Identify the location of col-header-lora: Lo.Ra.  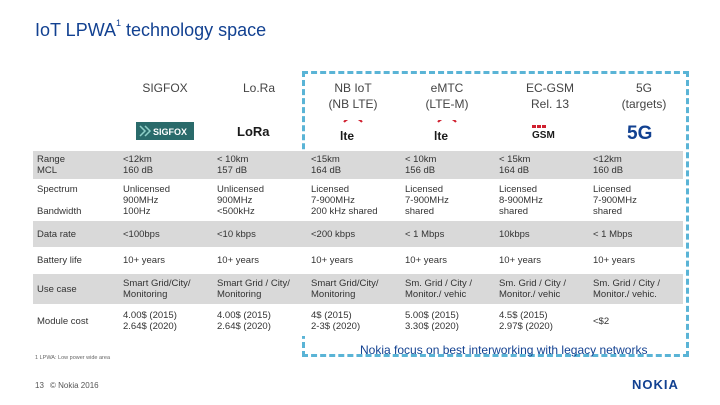
(259, 88).